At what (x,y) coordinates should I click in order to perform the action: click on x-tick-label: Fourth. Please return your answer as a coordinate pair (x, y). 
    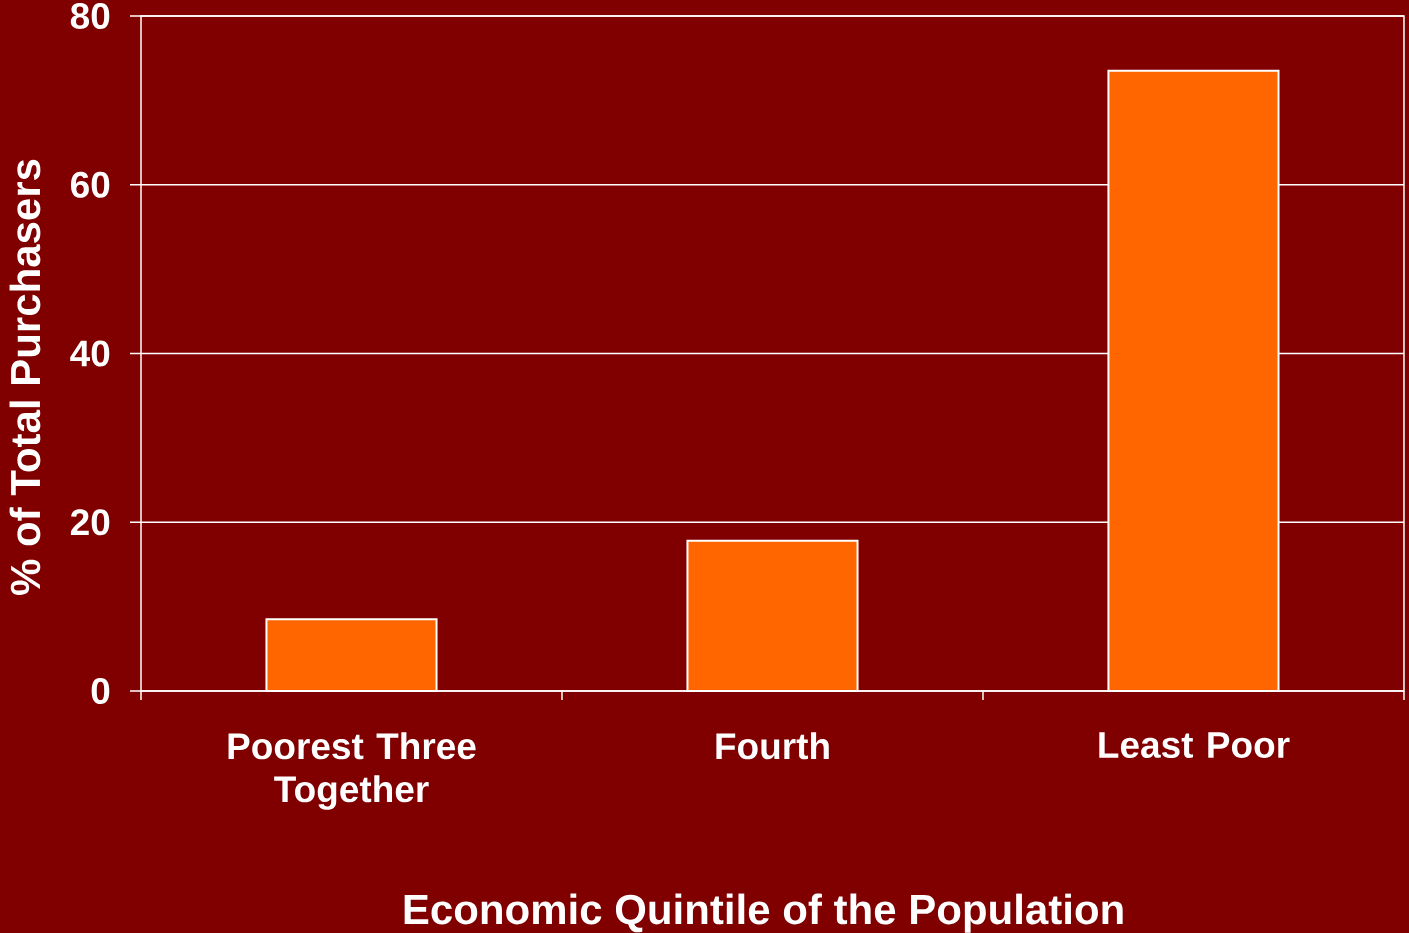
    Looking at the image, I should click on (772, 746).